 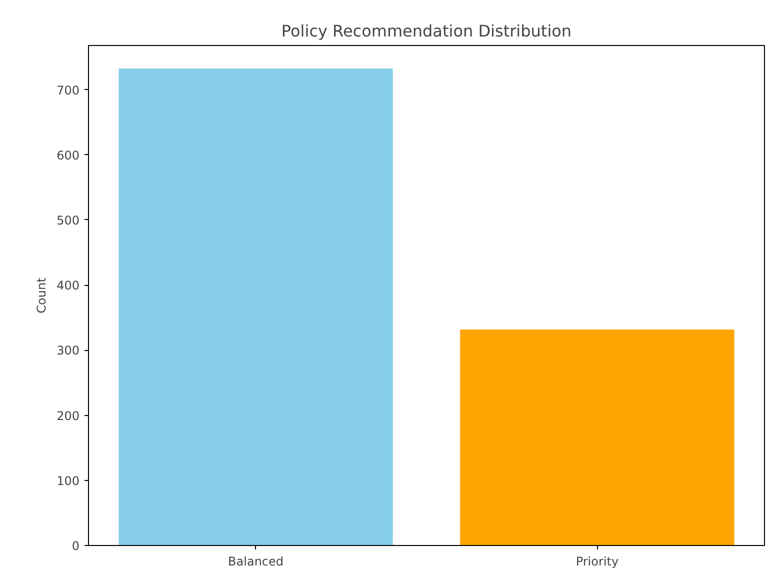 I want to click on y-tick-label: 0, so click(x=76, y=546).